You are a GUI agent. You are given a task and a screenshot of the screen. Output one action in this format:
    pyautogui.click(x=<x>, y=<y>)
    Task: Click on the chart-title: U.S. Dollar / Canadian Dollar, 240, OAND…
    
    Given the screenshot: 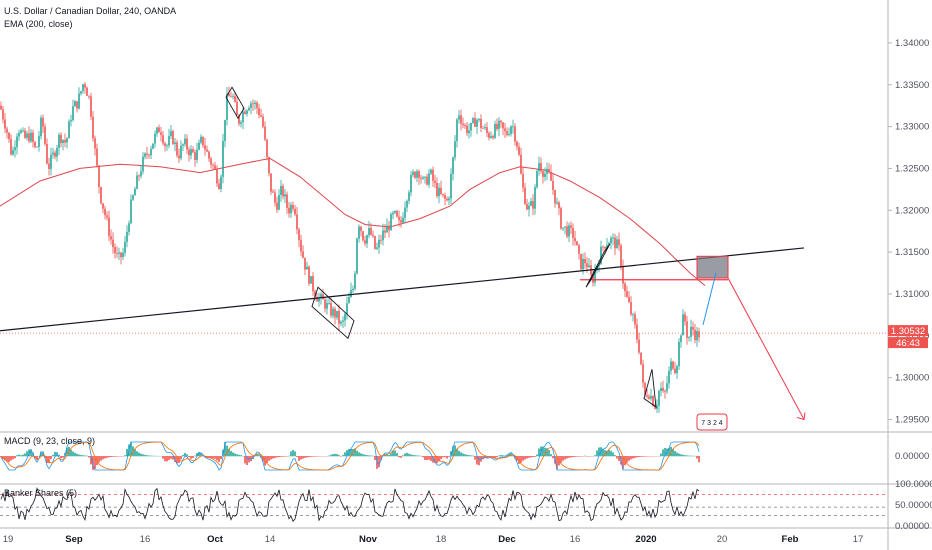 What is the action you would take?
    pyautogui.click(x=90, y=11)
    